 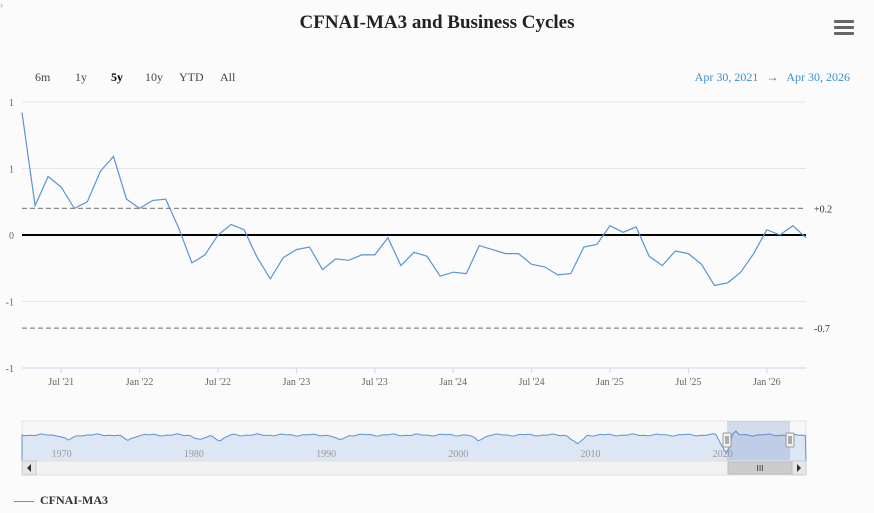 What do you see at coordinates (727, 440) in the screenshot?
I see `navigator-left-handle` at bounding box center [727, 440].